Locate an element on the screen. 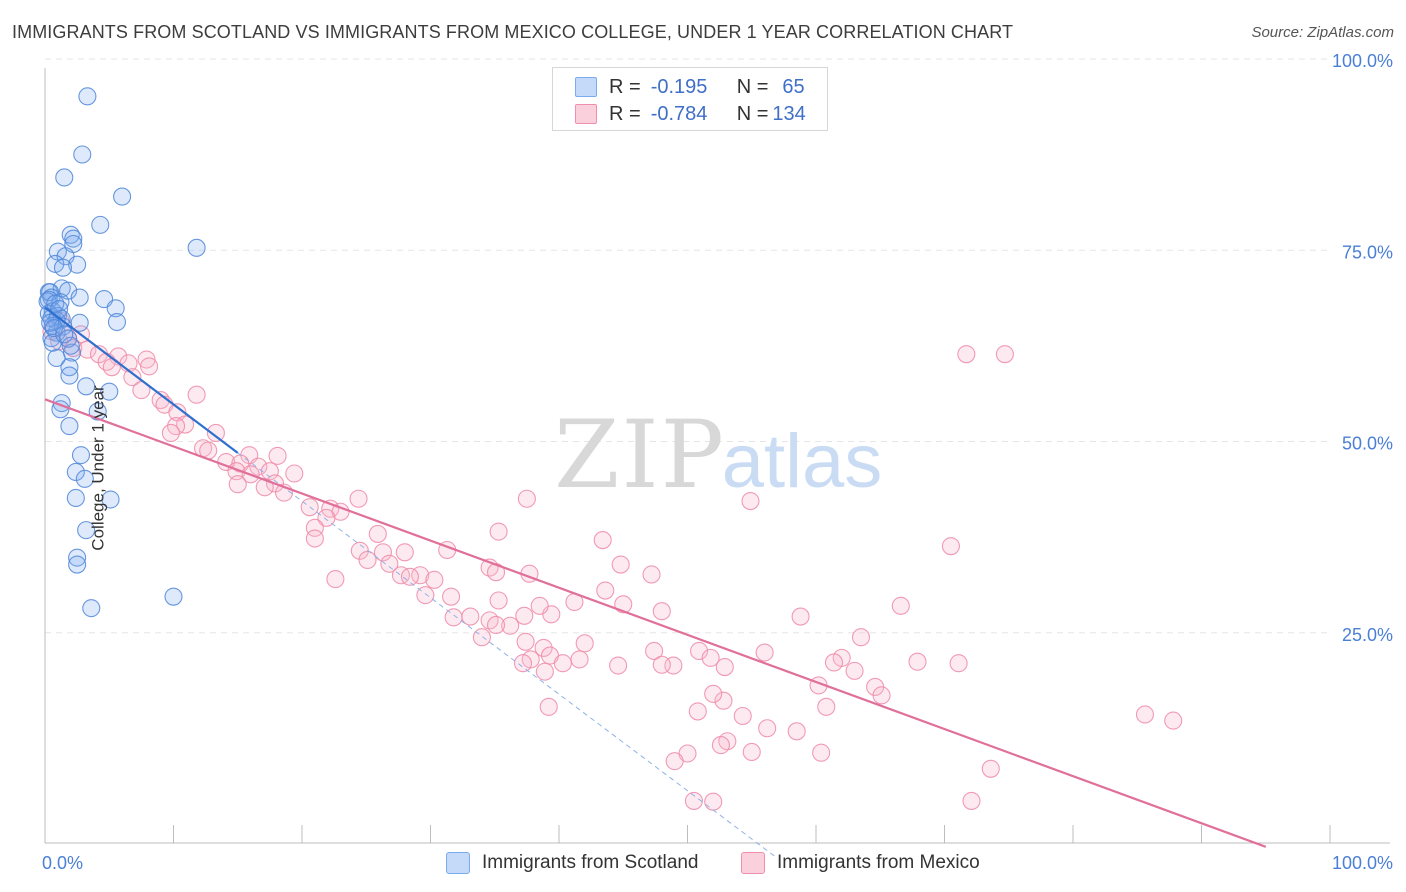 Image resolution: width=1406 pixels, height=892 pixels. y-tick-label: 50.0% is located at coordinates (1367, 444).